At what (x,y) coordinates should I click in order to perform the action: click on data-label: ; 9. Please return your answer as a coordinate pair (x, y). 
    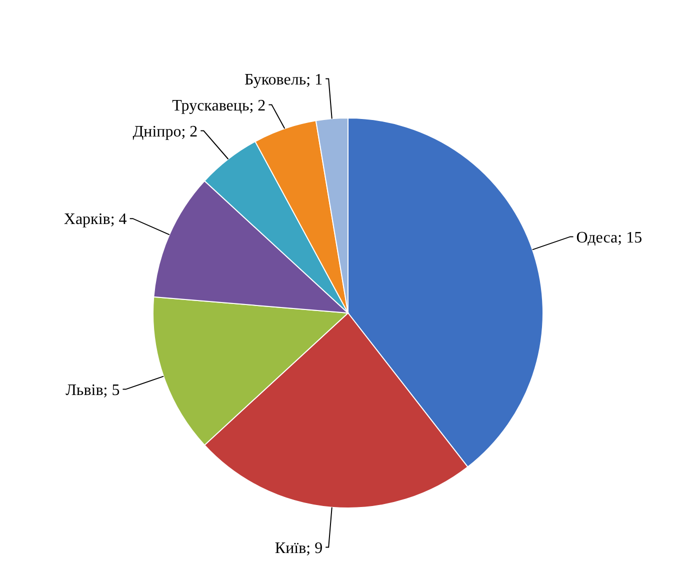
    Looking at the image, I should click on (314, 548).